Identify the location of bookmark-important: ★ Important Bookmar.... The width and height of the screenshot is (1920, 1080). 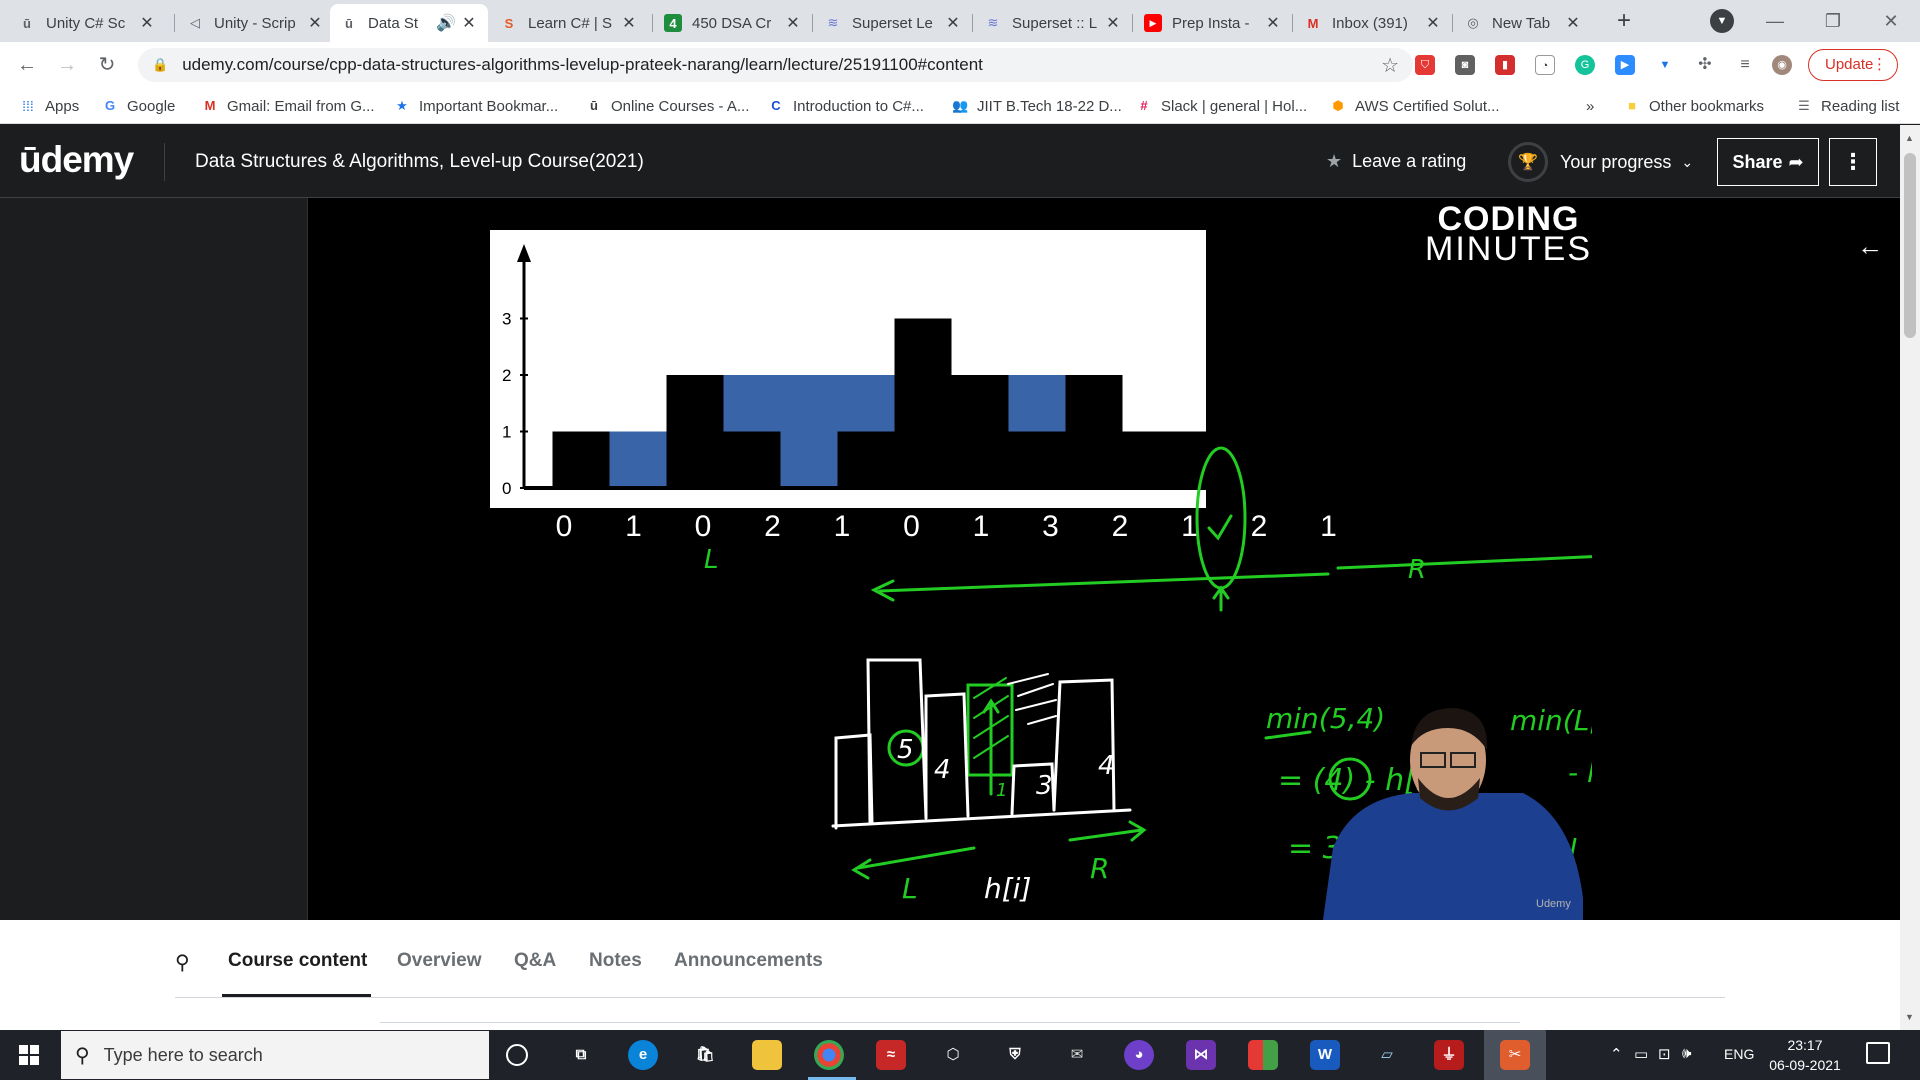
(476, 106).